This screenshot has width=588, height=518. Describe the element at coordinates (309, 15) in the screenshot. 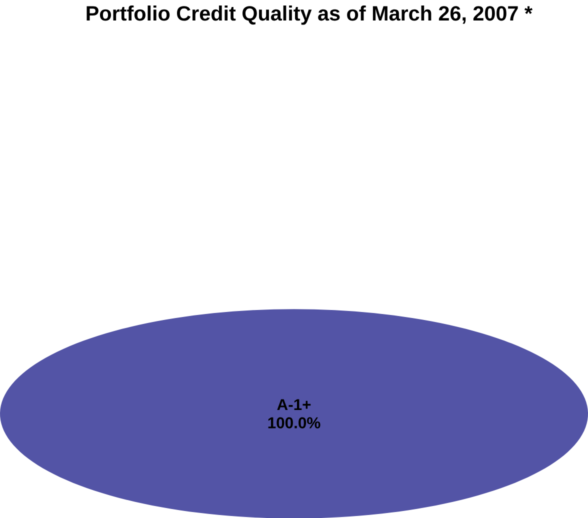

I see `chart-title: Portfolio Credit Quality as of March 26, 2007 *` at that location.